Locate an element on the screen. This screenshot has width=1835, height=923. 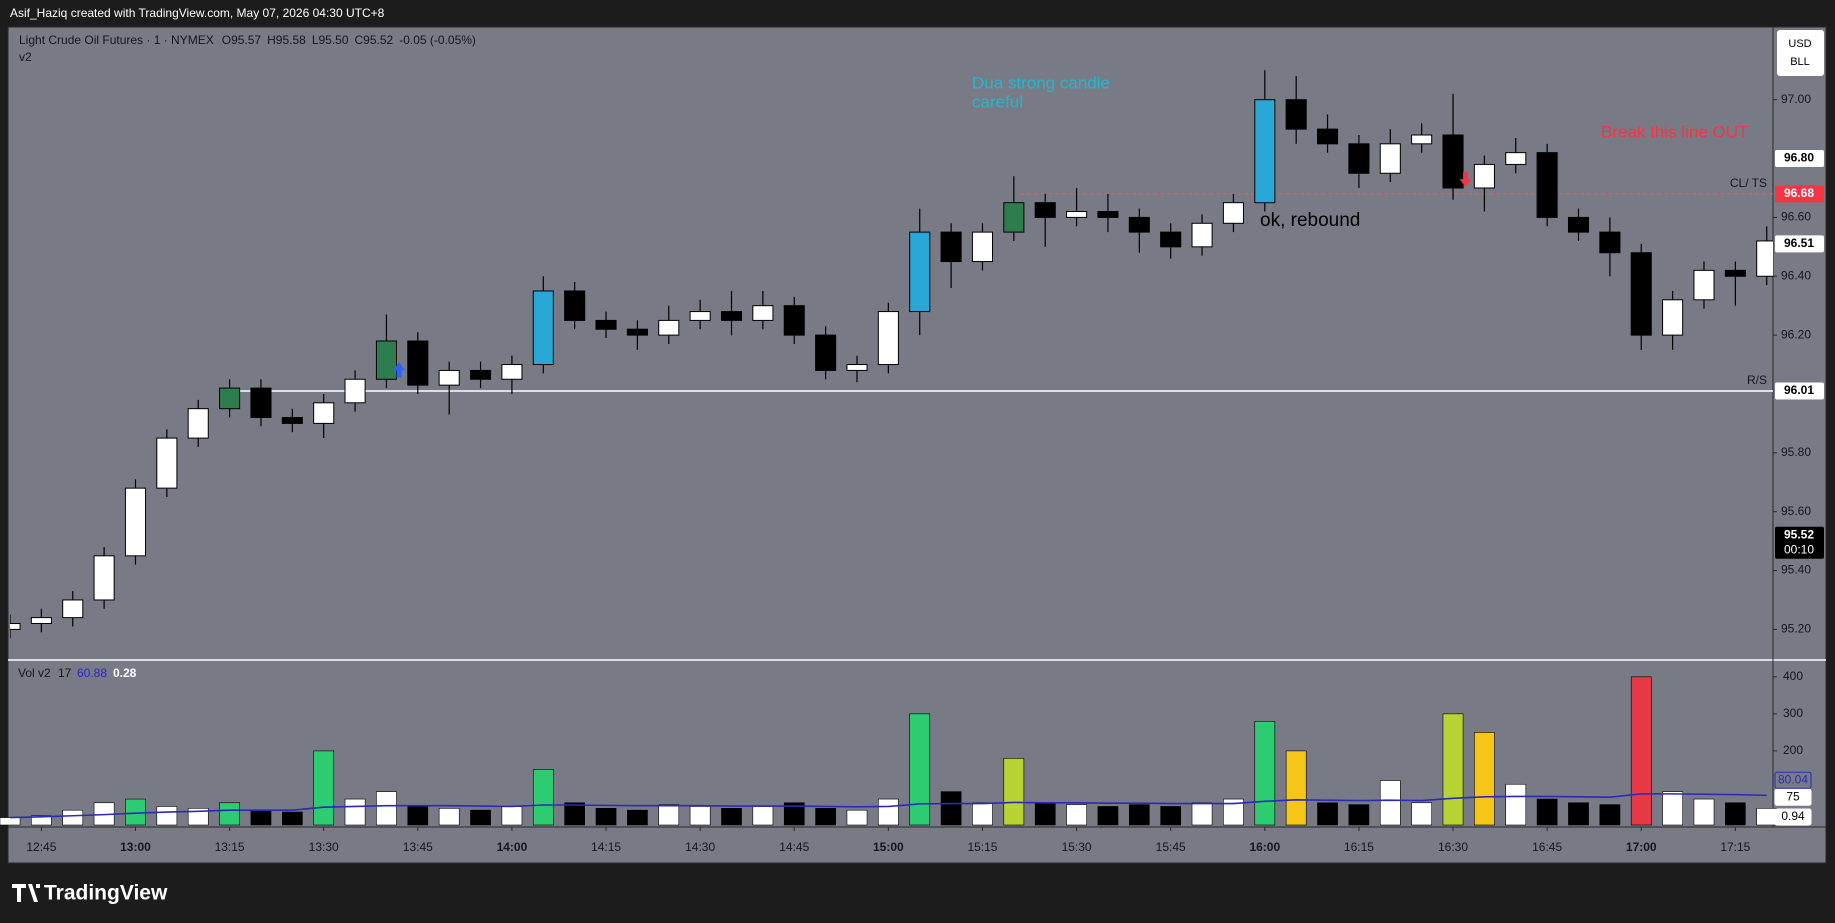
ohlc-value: O95.57 is located at coordinates (242, 40).